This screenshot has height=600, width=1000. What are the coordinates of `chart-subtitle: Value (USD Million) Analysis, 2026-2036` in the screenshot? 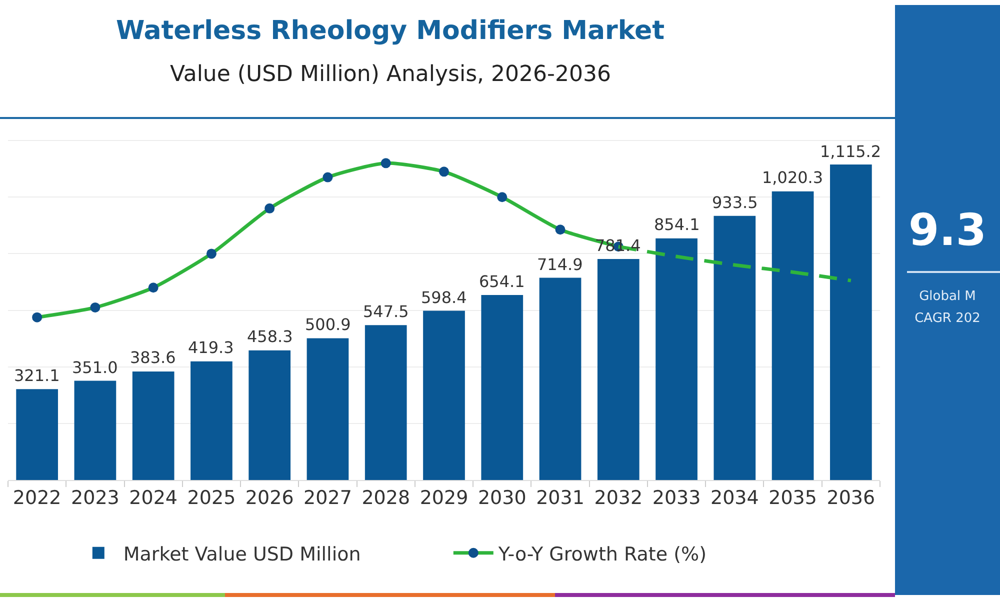 It's located at (390, 74).